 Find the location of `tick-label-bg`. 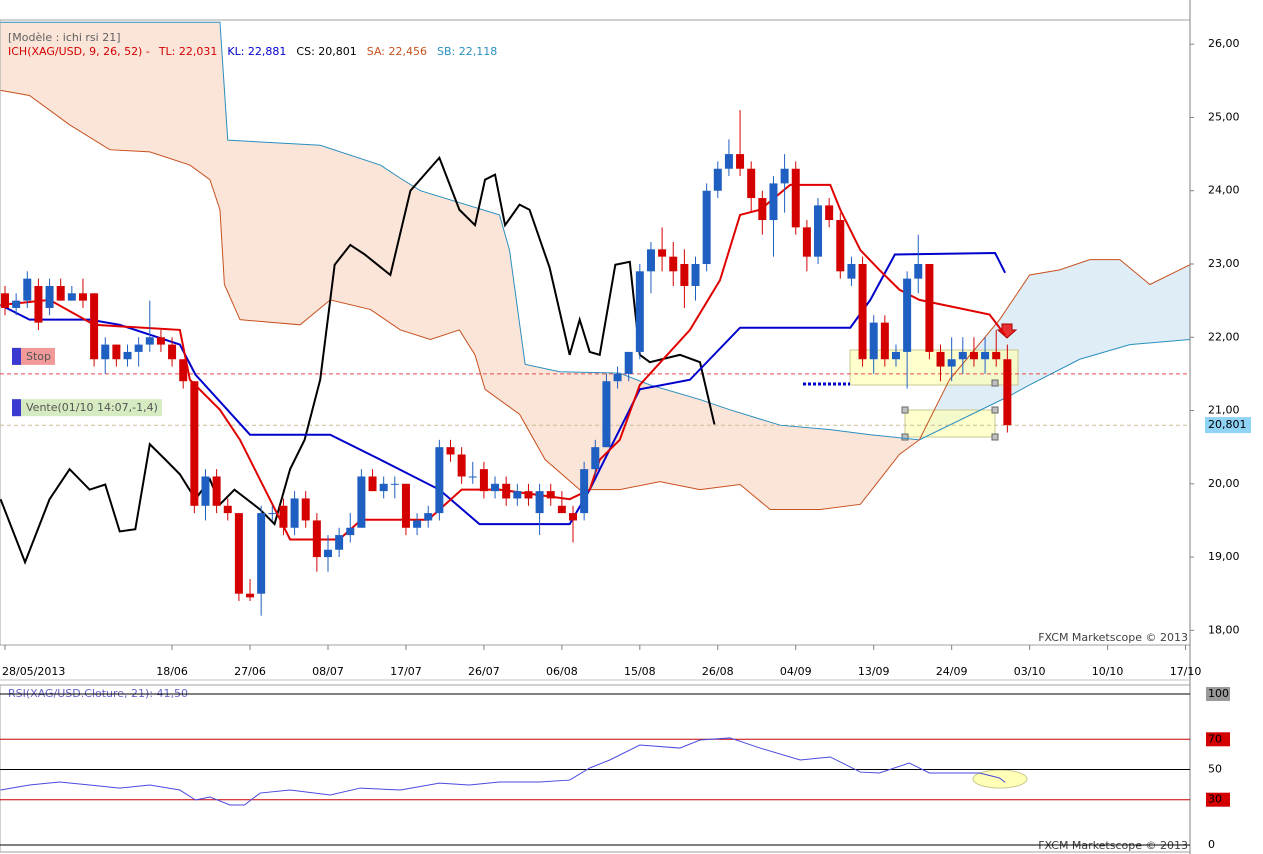

tick-label-bg is located at coordinates (1218, 799).